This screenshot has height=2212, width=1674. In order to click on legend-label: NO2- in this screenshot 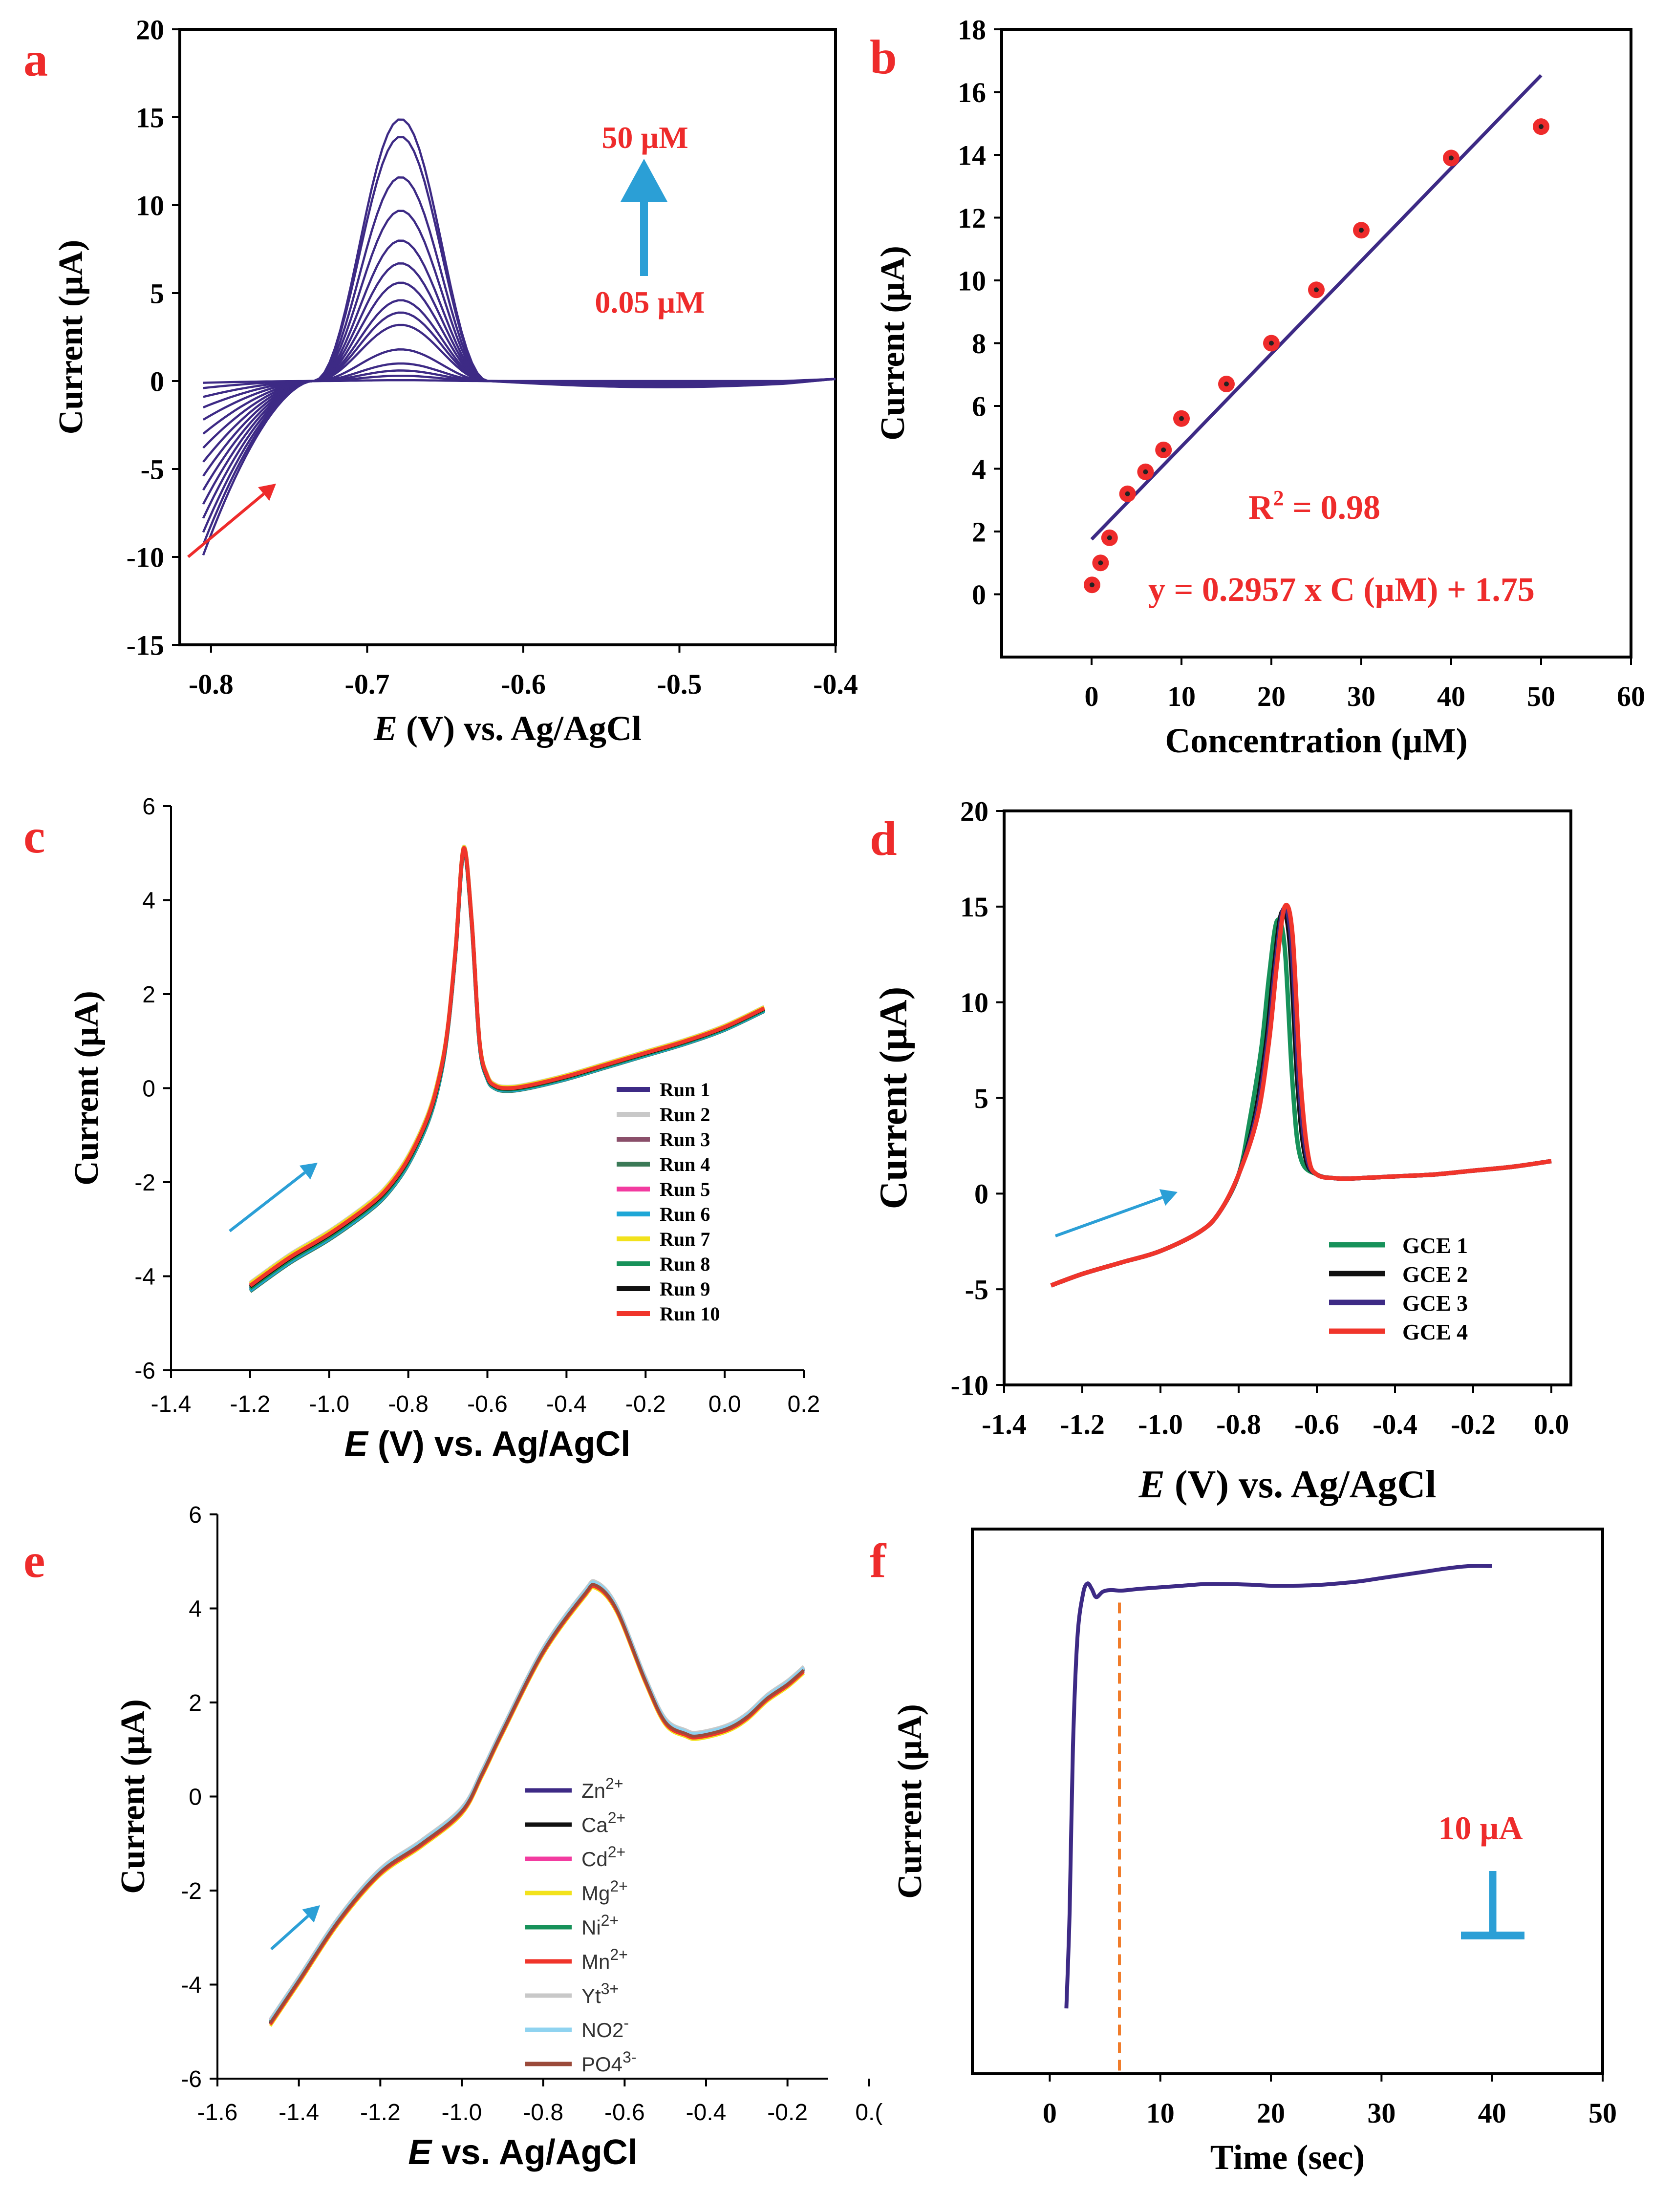, I will do `click(605, 2028)`.